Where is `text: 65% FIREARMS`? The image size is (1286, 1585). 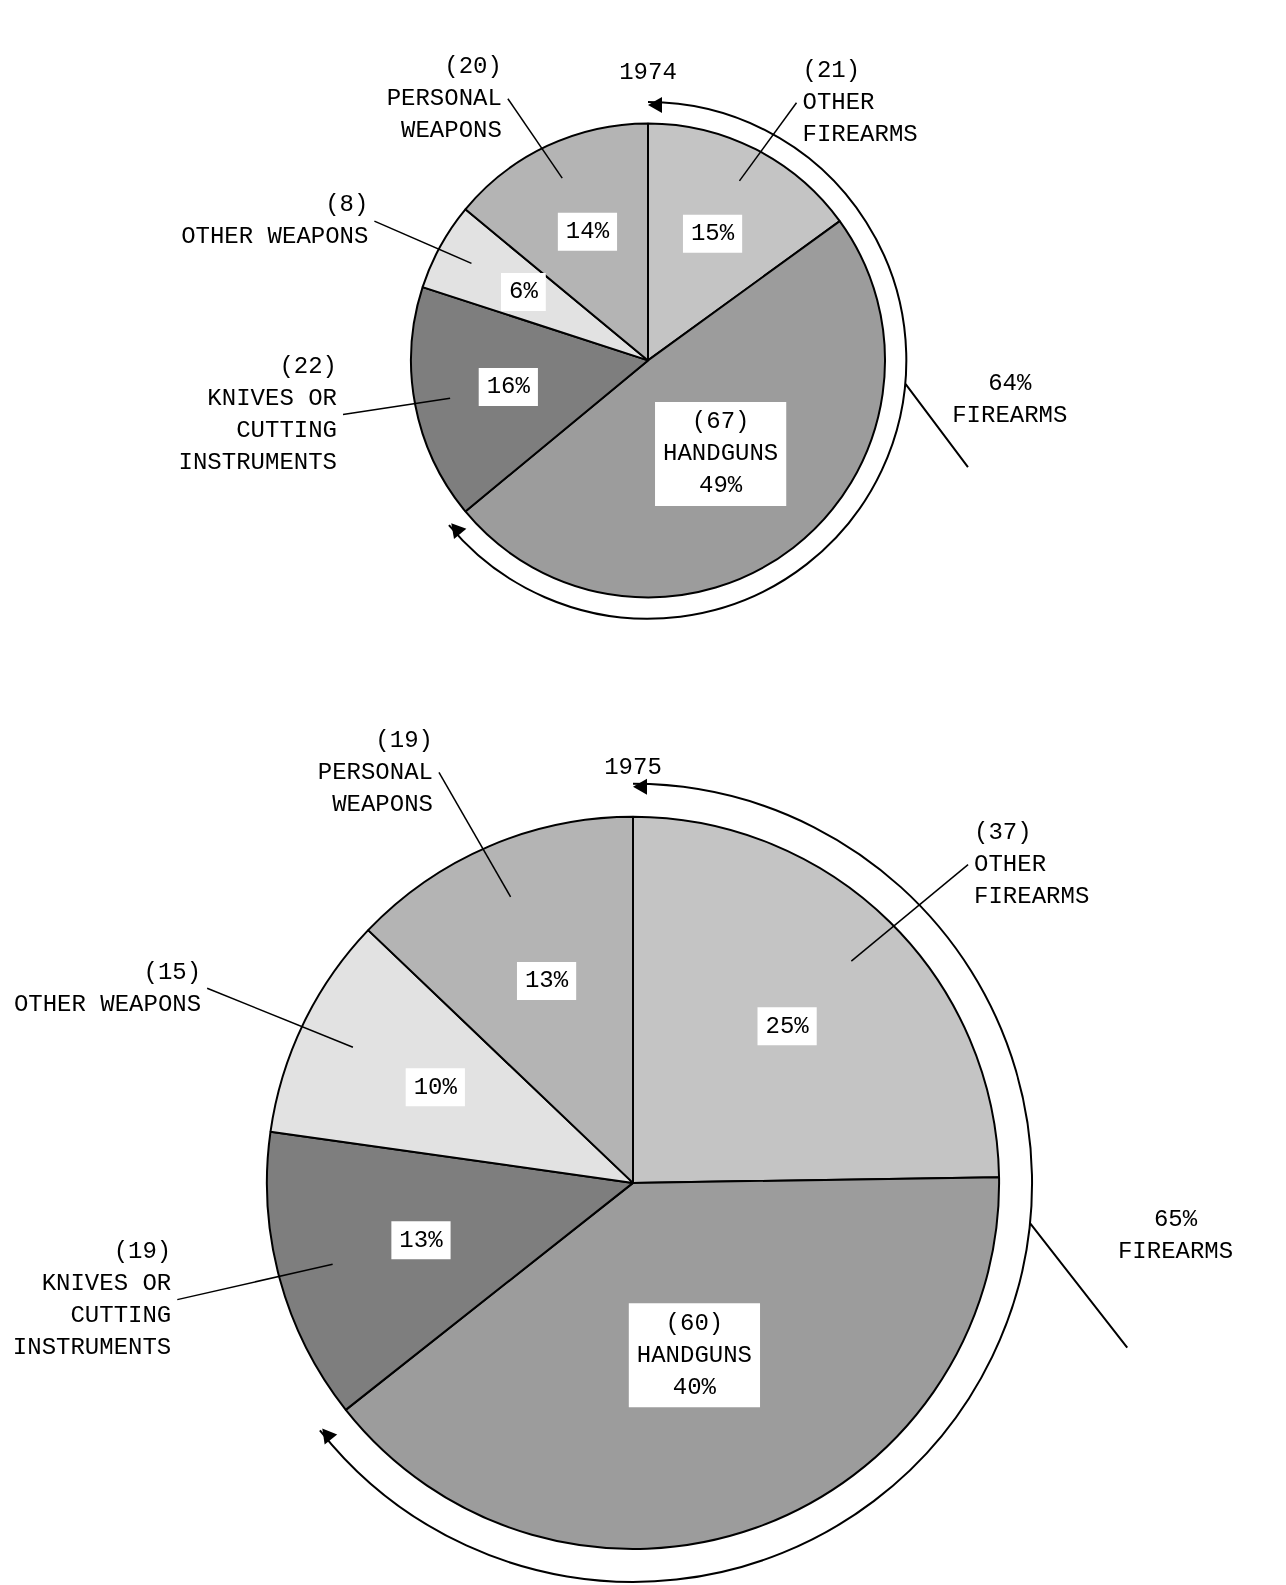
text: 65% FIREARMS is located at coordinates (1175, 1235).